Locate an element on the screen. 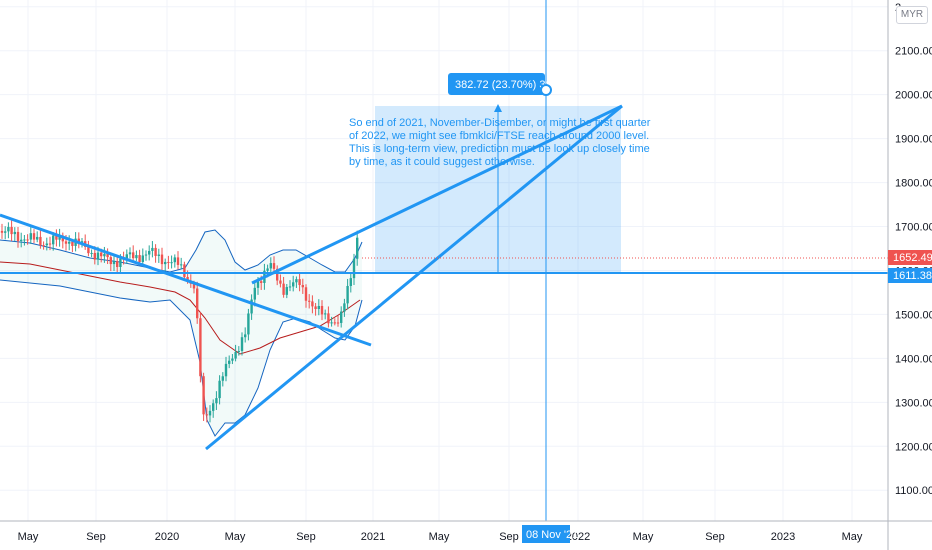 The image size is (932, 550). y-tick-label: 2000.00 is located at coordinates (913, 96).